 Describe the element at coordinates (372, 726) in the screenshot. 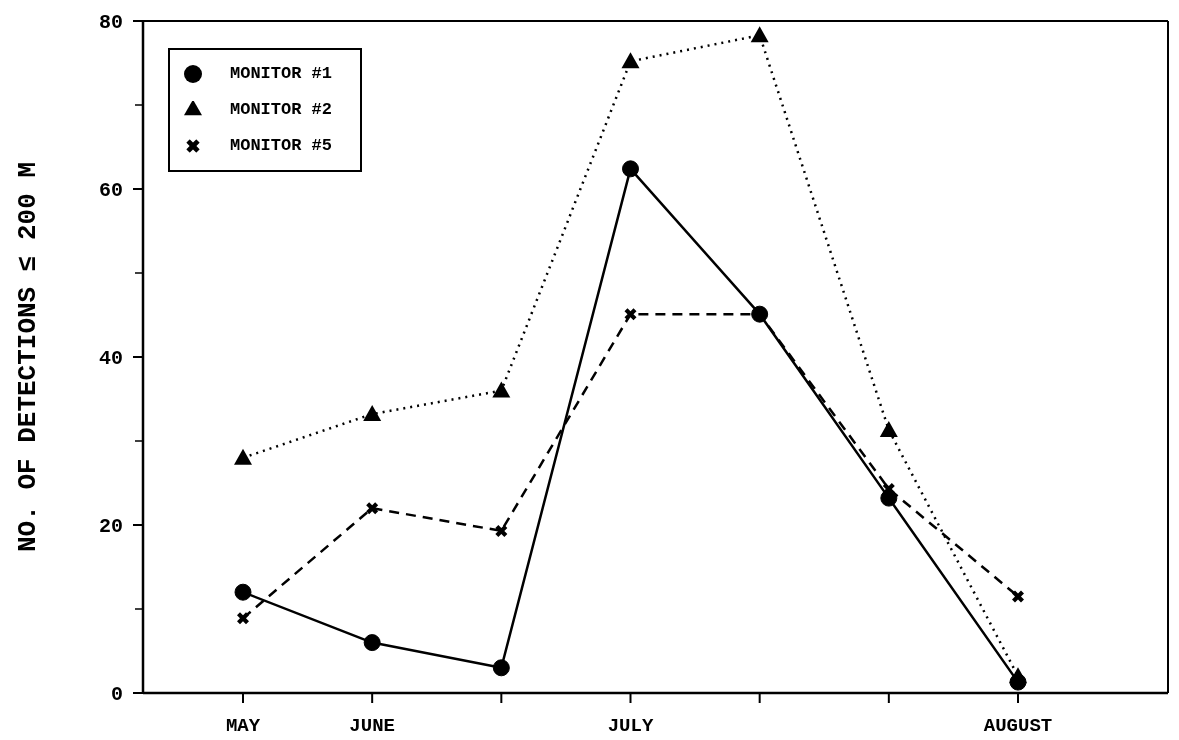

I see `x-tick-label: JUNE` at that location.